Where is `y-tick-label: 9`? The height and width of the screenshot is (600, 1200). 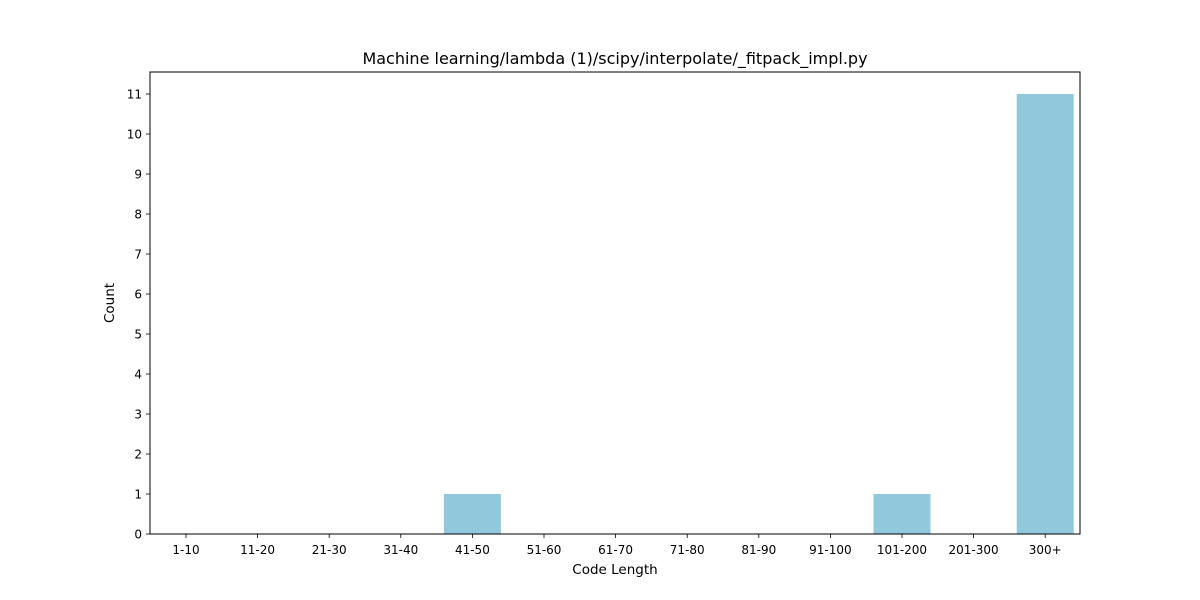
y-tick-label: 9 is located at coordinates (138, 175).